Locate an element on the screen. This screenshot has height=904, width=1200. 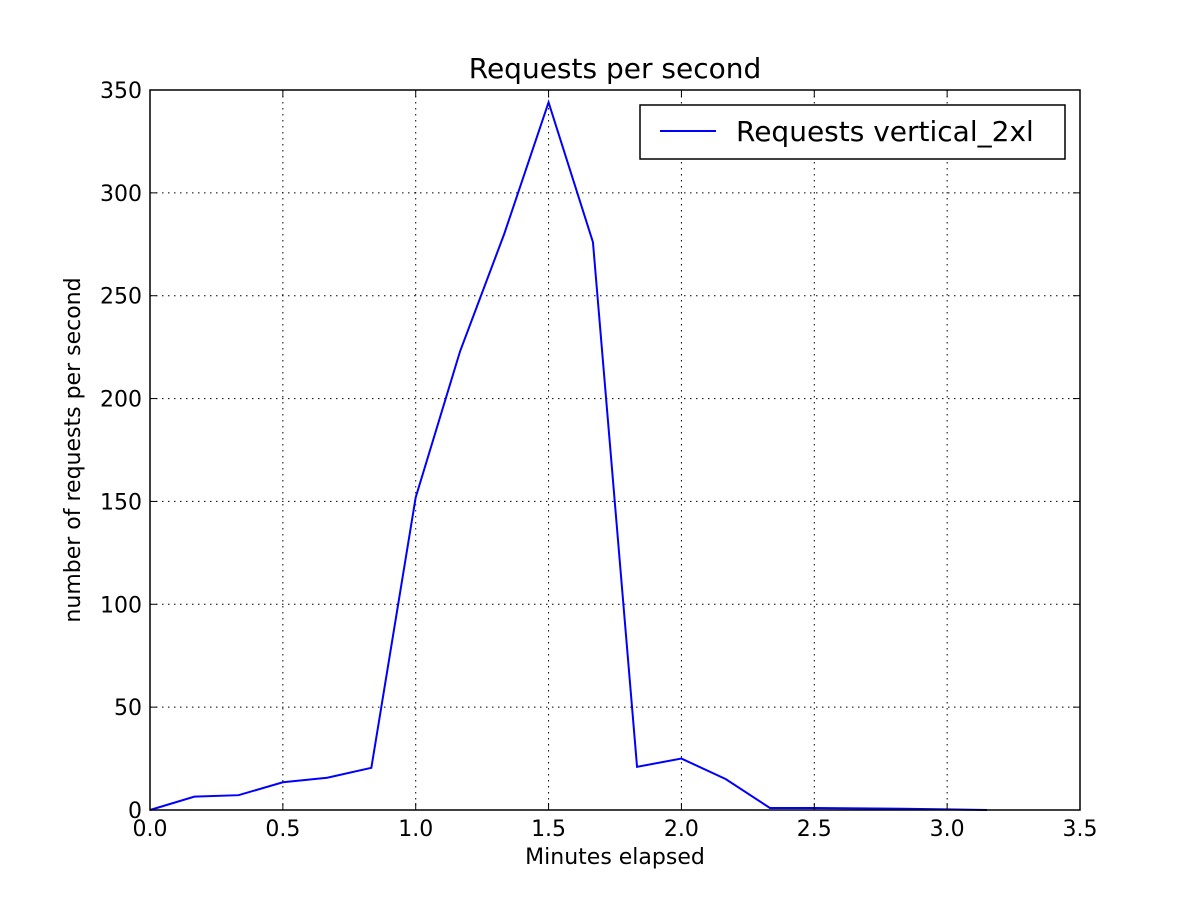
y-tick-label: 250 is located at coordinates (121, 297).